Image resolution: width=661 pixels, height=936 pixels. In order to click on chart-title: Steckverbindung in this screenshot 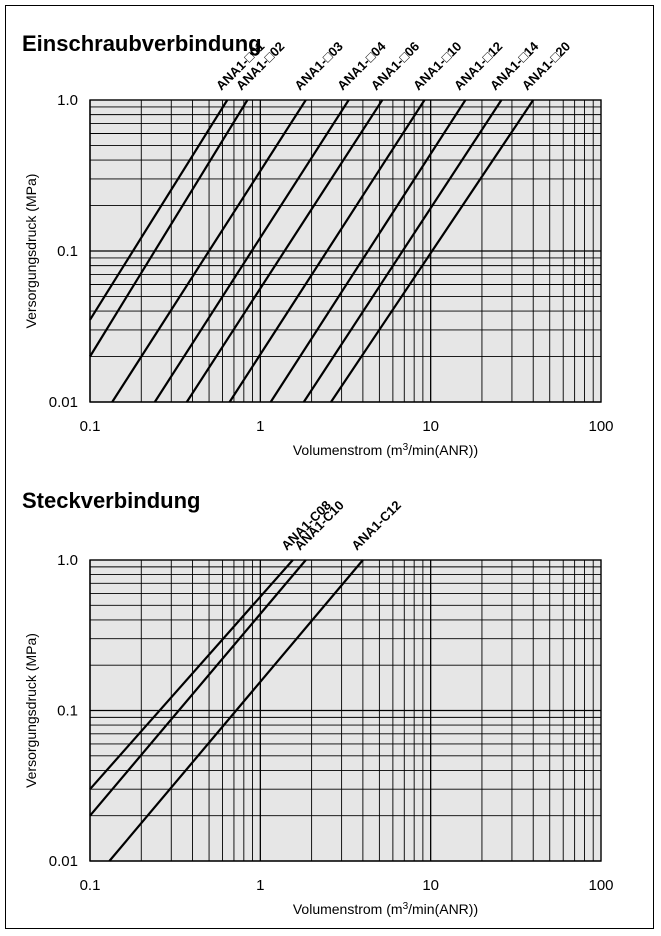, I will do `click(111, 500)`.